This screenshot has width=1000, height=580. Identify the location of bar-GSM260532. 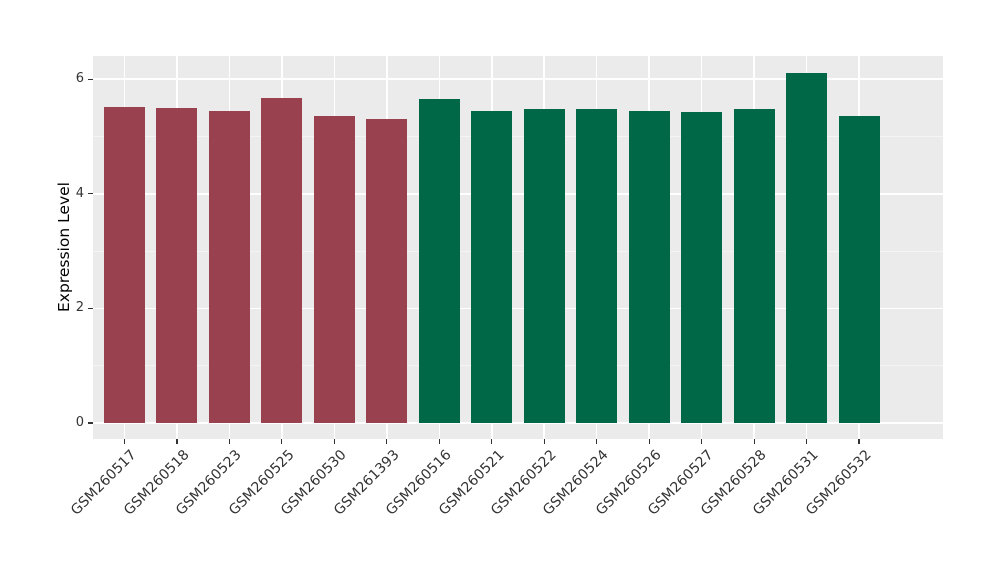
(859, 269).